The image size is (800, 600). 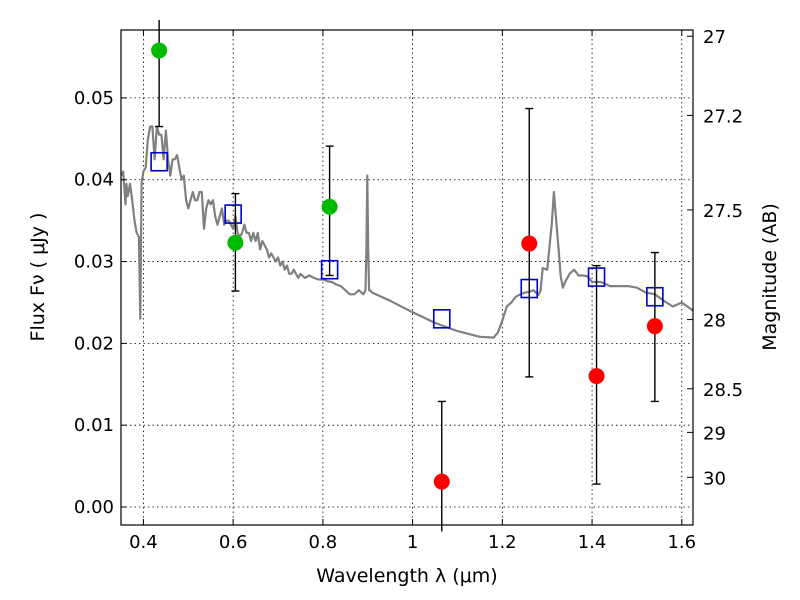 What do you see at coordinates (233, 542) in the screenshot?
I see `x-tick-label: 0.6` at bounding box center [233, 542].